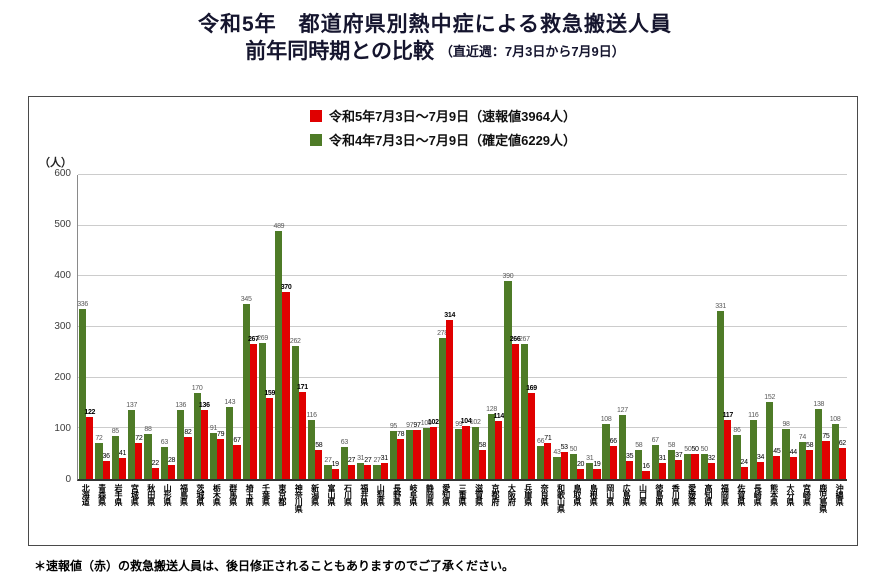 The height and width of the screenshot is (584, 870). What do you see at coordinates (377, 468) in the screenshot?
I see `bar: 27` at bounding box center [377, 468].